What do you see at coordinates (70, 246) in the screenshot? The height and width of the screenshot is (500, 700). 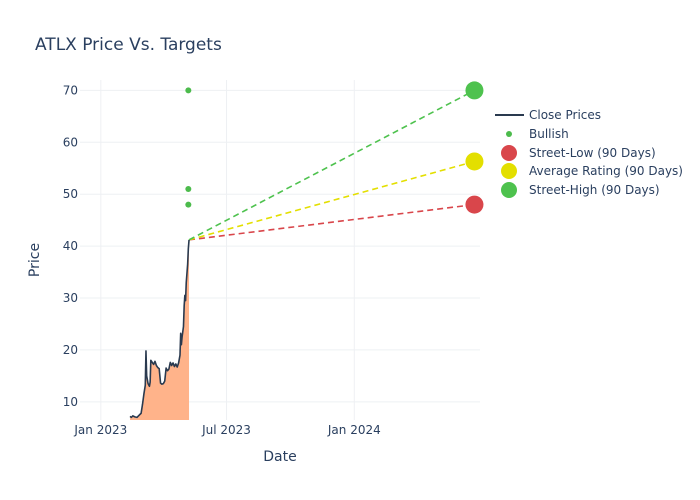 I see `y-tick-label-40: 40` at bounding box center [70, 246].